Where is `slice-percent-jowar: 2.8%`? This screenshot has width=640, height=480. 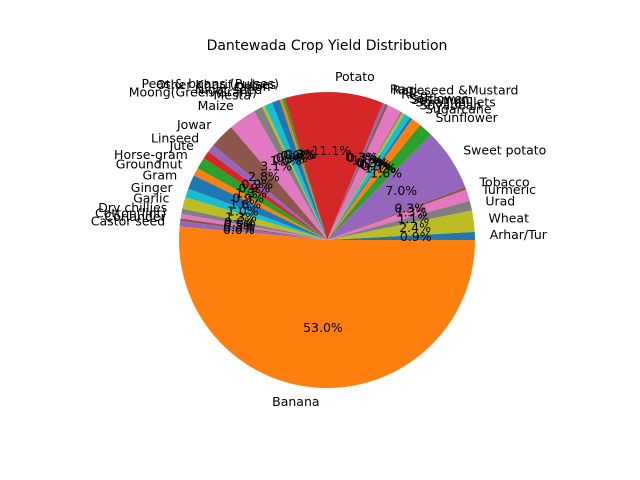
slice-percent-jowar: 2.8% is located at coordinates (264, 176).